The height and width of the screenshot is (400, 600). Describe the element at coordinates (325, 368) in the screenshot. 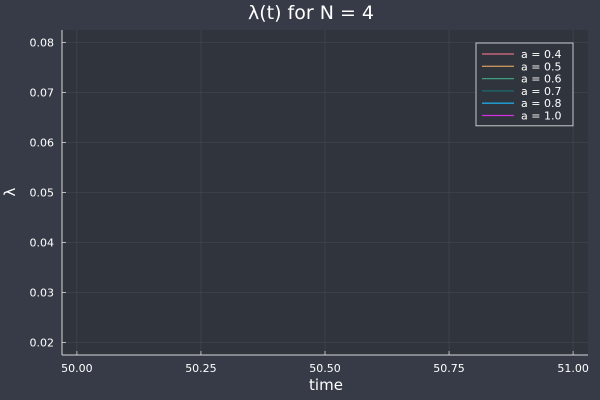

I see `x-tick-label-2: 50.50` at that location.